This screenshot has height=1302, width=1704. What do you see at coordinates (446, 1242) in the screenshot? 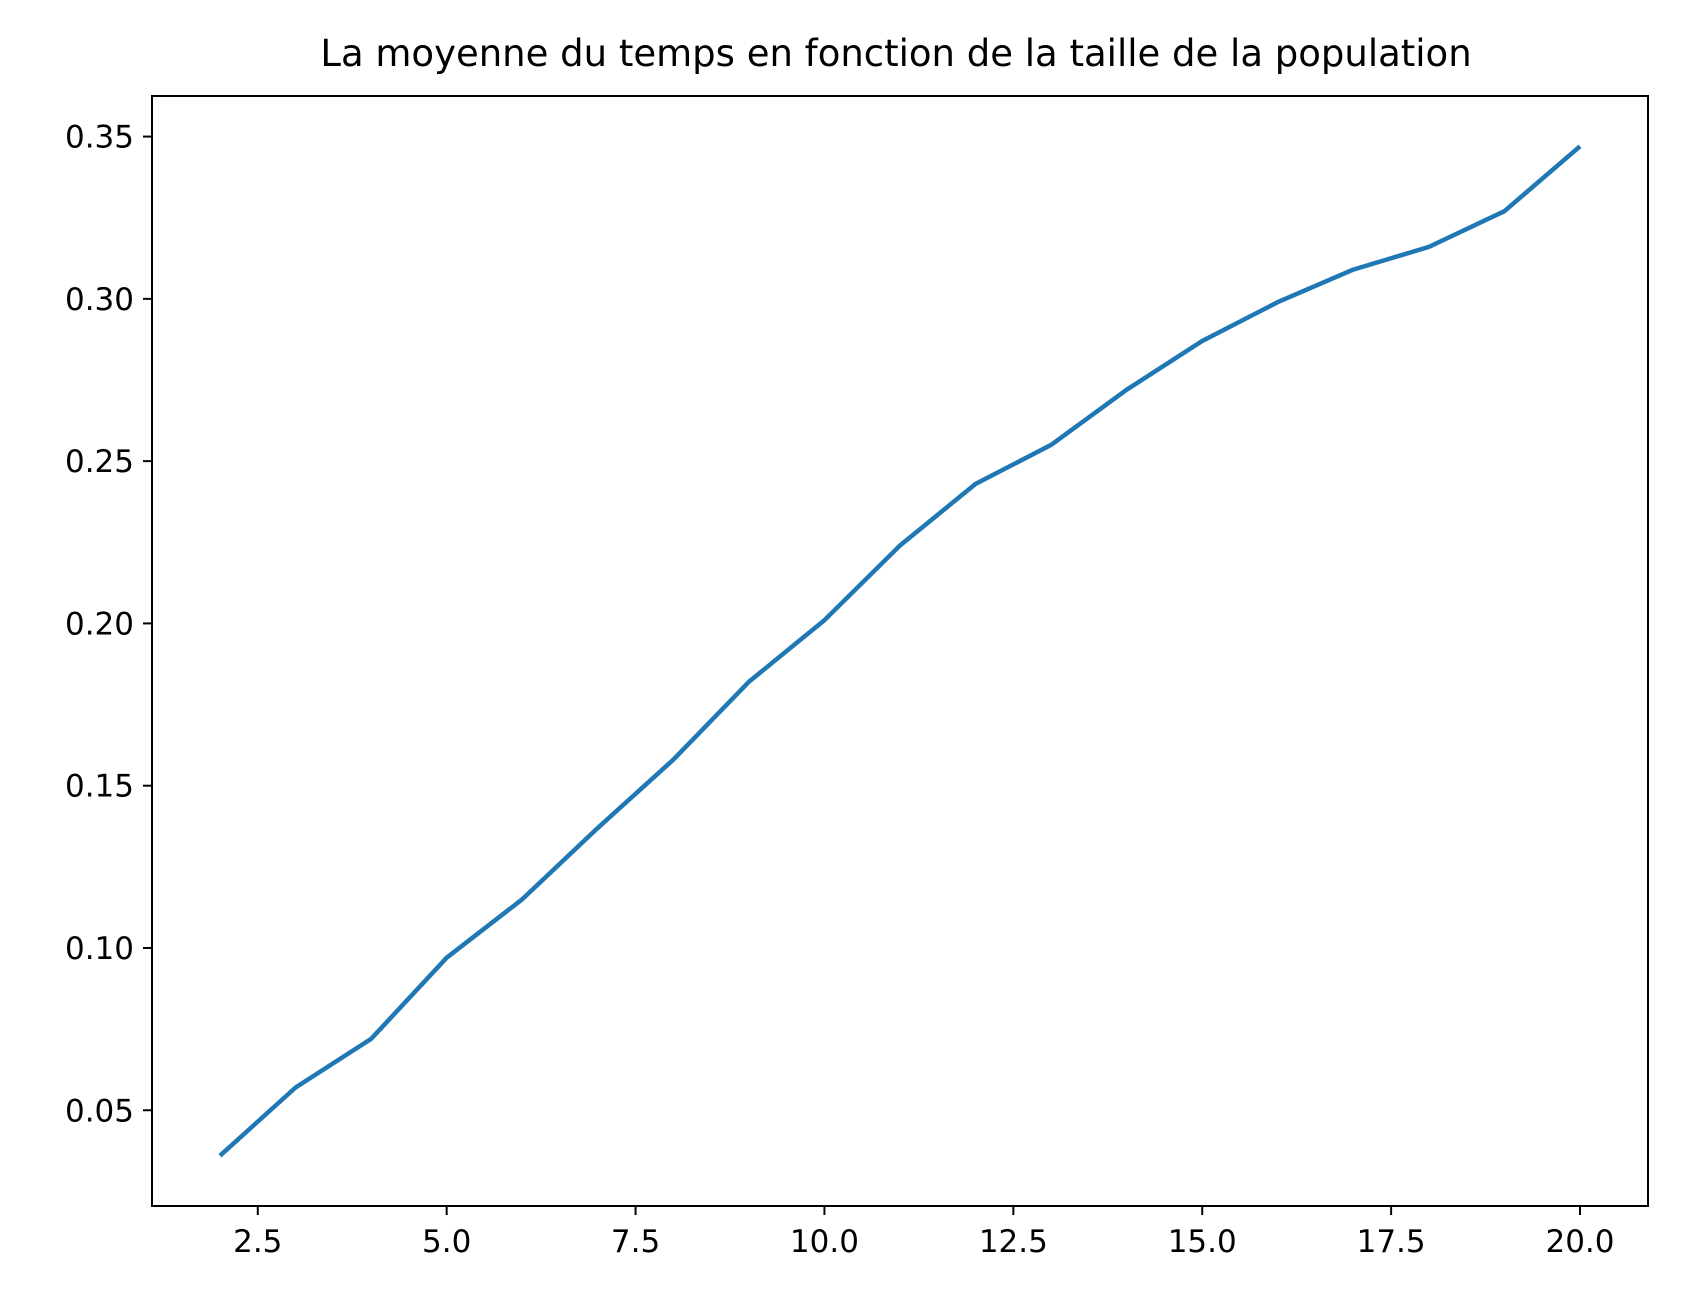
I see `x-tick-label: 5.0` at bounding box center [446, 1242].